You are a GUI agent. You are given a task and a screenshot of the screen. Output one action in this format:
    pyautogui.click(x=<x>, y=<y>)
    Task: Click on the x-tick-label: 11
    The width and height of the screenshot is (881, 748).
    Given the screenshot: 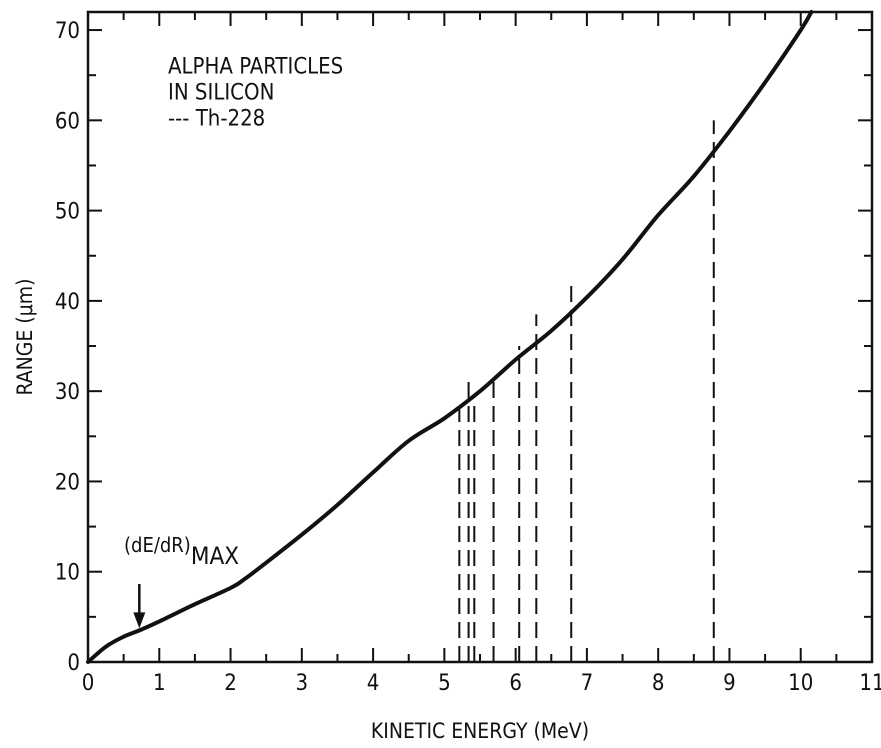 What is the action you would take?
    pyautogui.click(x=870, y=683)
    